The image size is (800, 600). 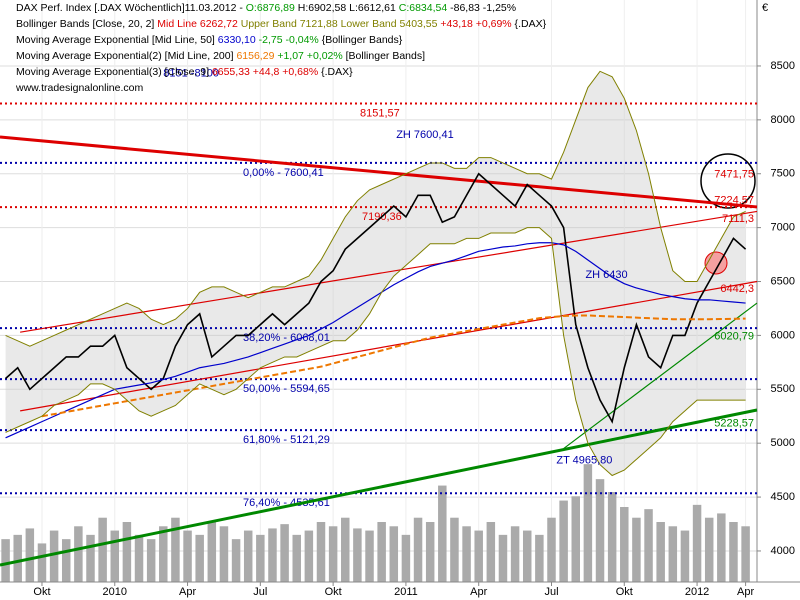 What do you see at coordinates (347, 8) in the screenshot?
I see `legend-text: H:6902,58 L:6612,61` at bounding box center [347, 8].